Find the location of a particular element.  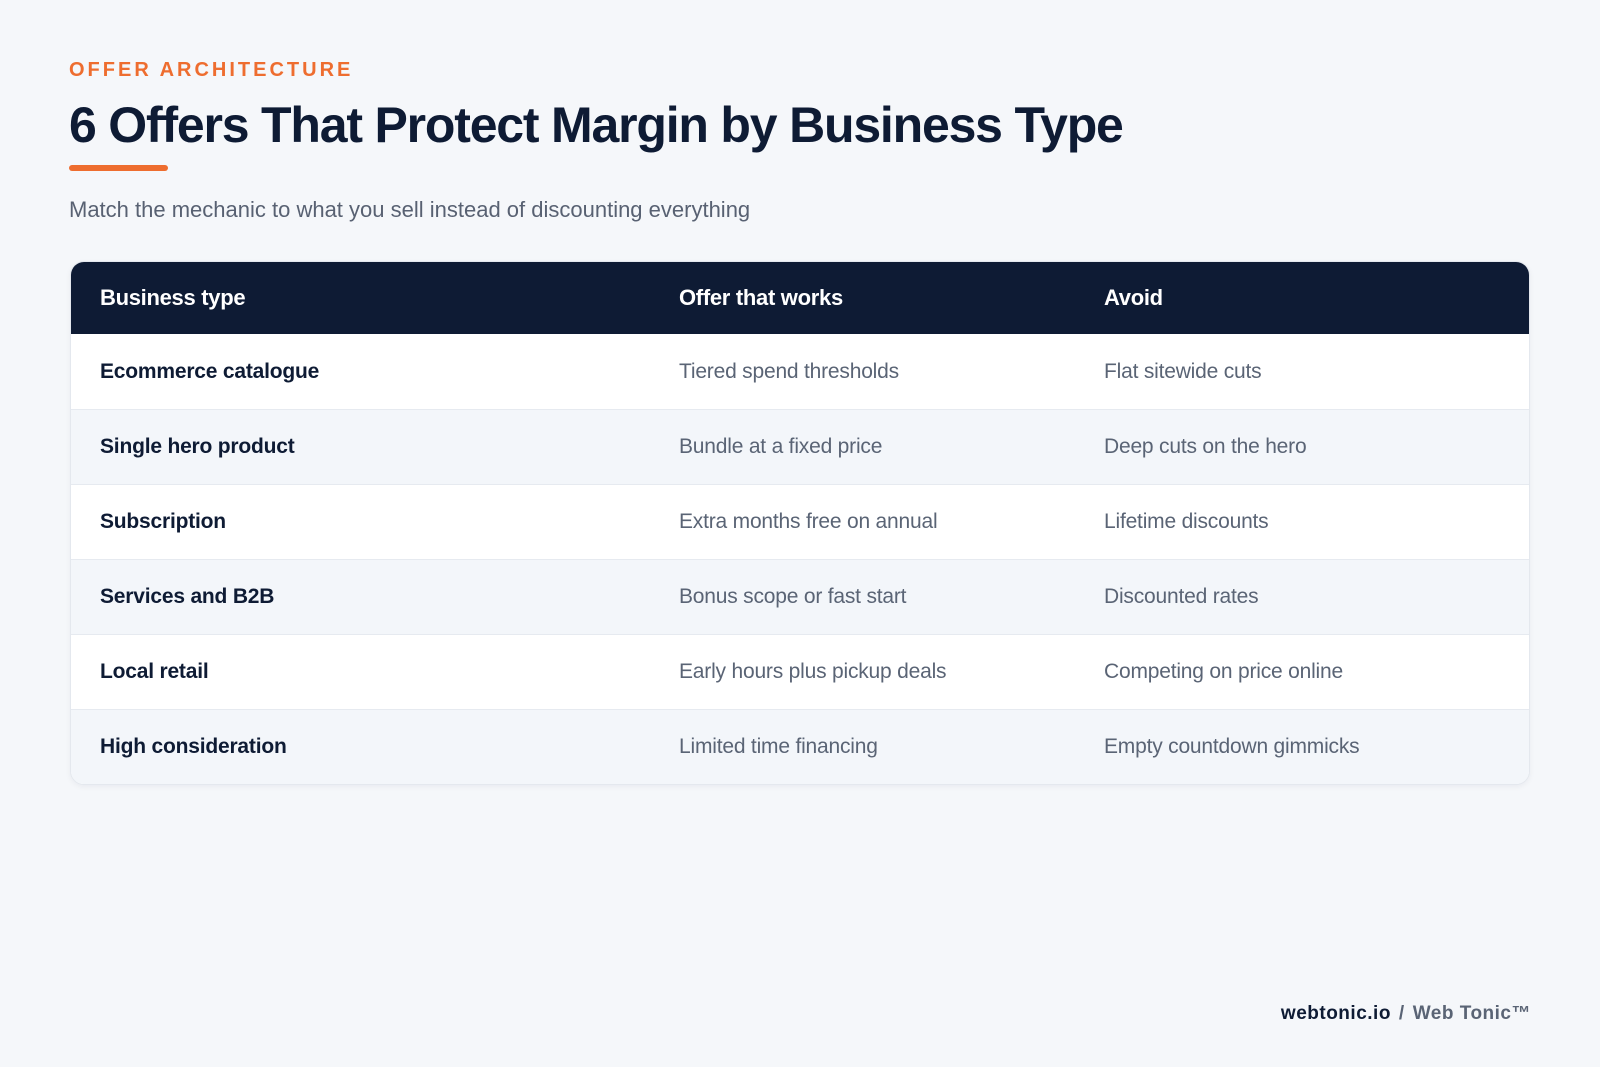

business-type-cell: Ecommerce catalogue is located at coordinates (210, 371).